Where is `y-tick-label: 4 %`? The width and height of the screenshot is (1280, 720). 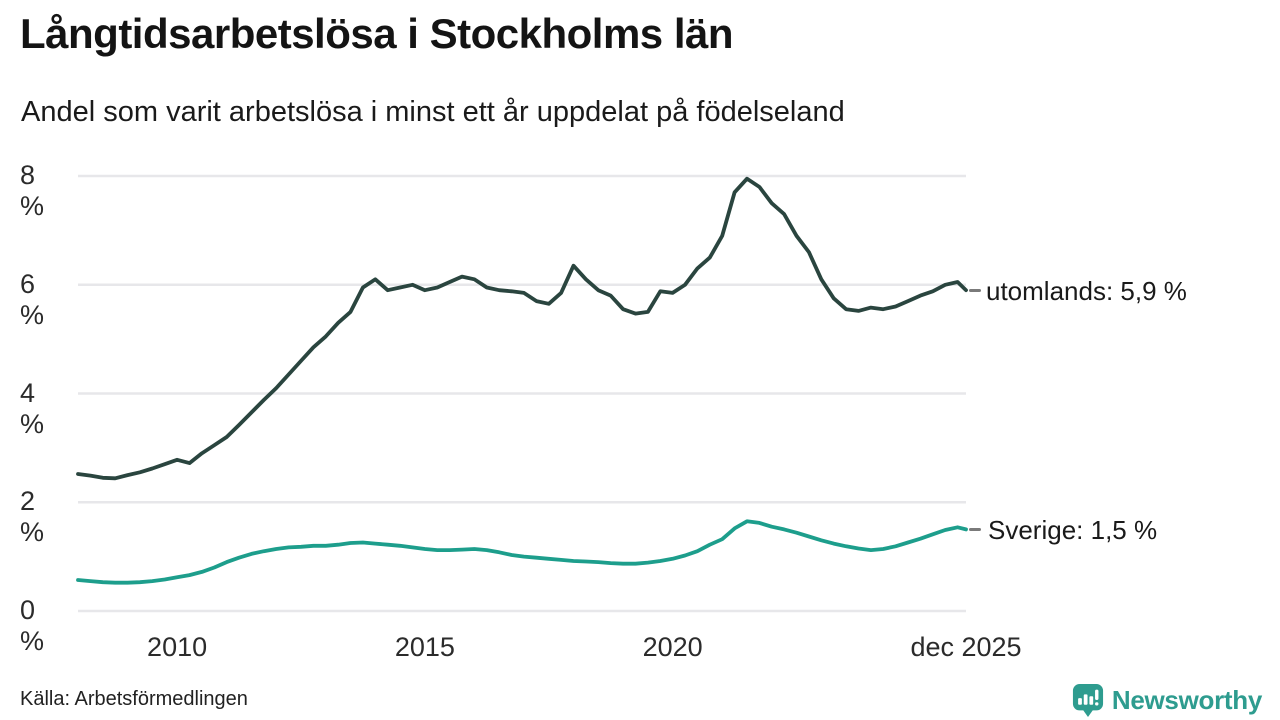
y-tick-label: 4 % is located at coordinates (32, 408).